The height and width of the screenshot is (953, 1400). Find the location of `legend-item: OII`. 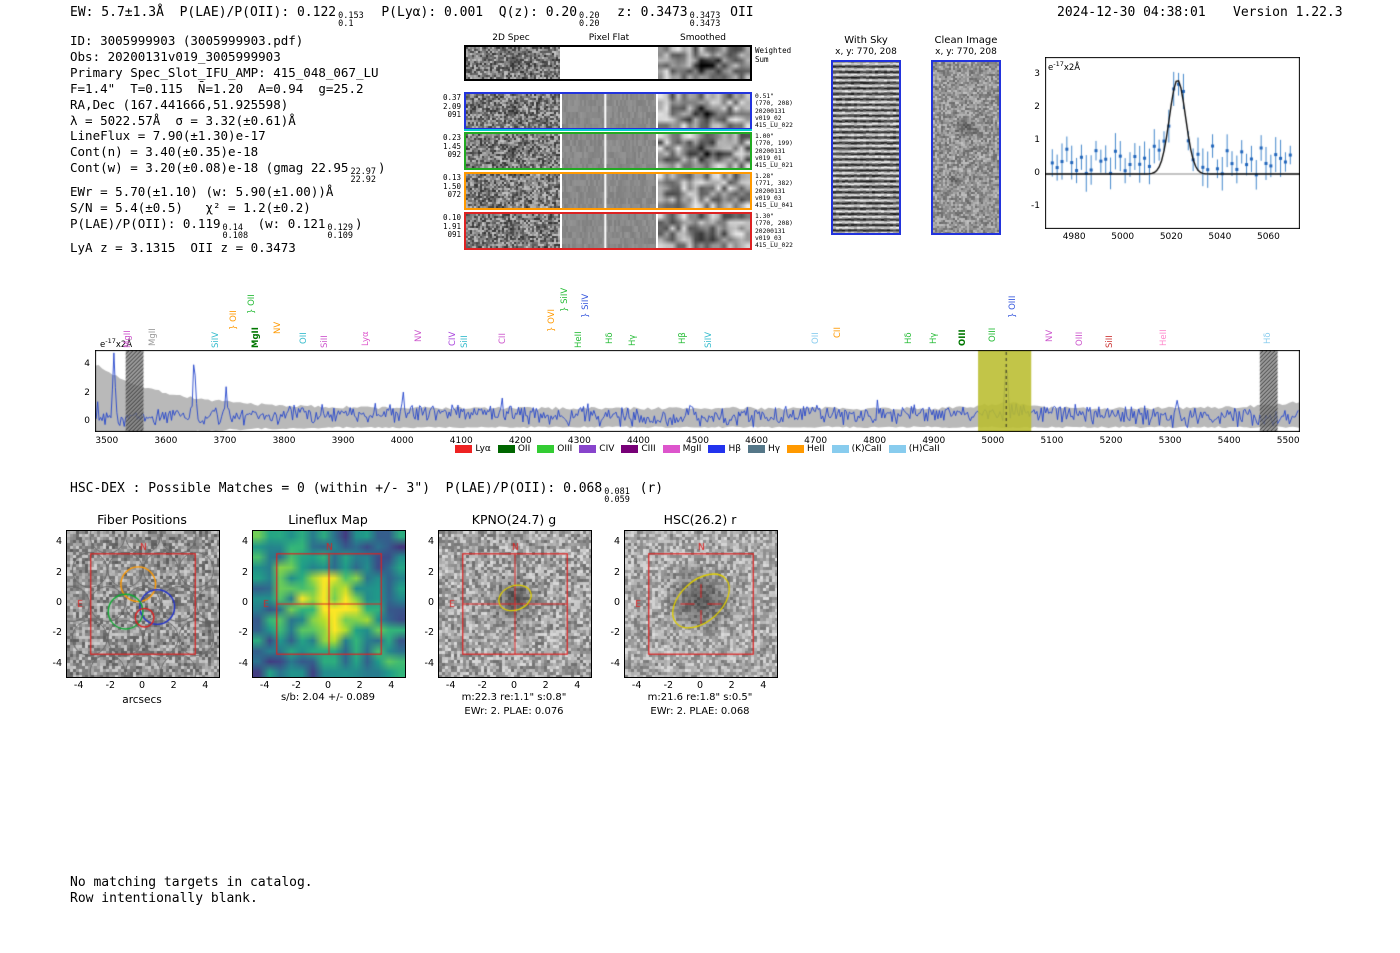

legend-item: OII is located at coordinates (514, 449).